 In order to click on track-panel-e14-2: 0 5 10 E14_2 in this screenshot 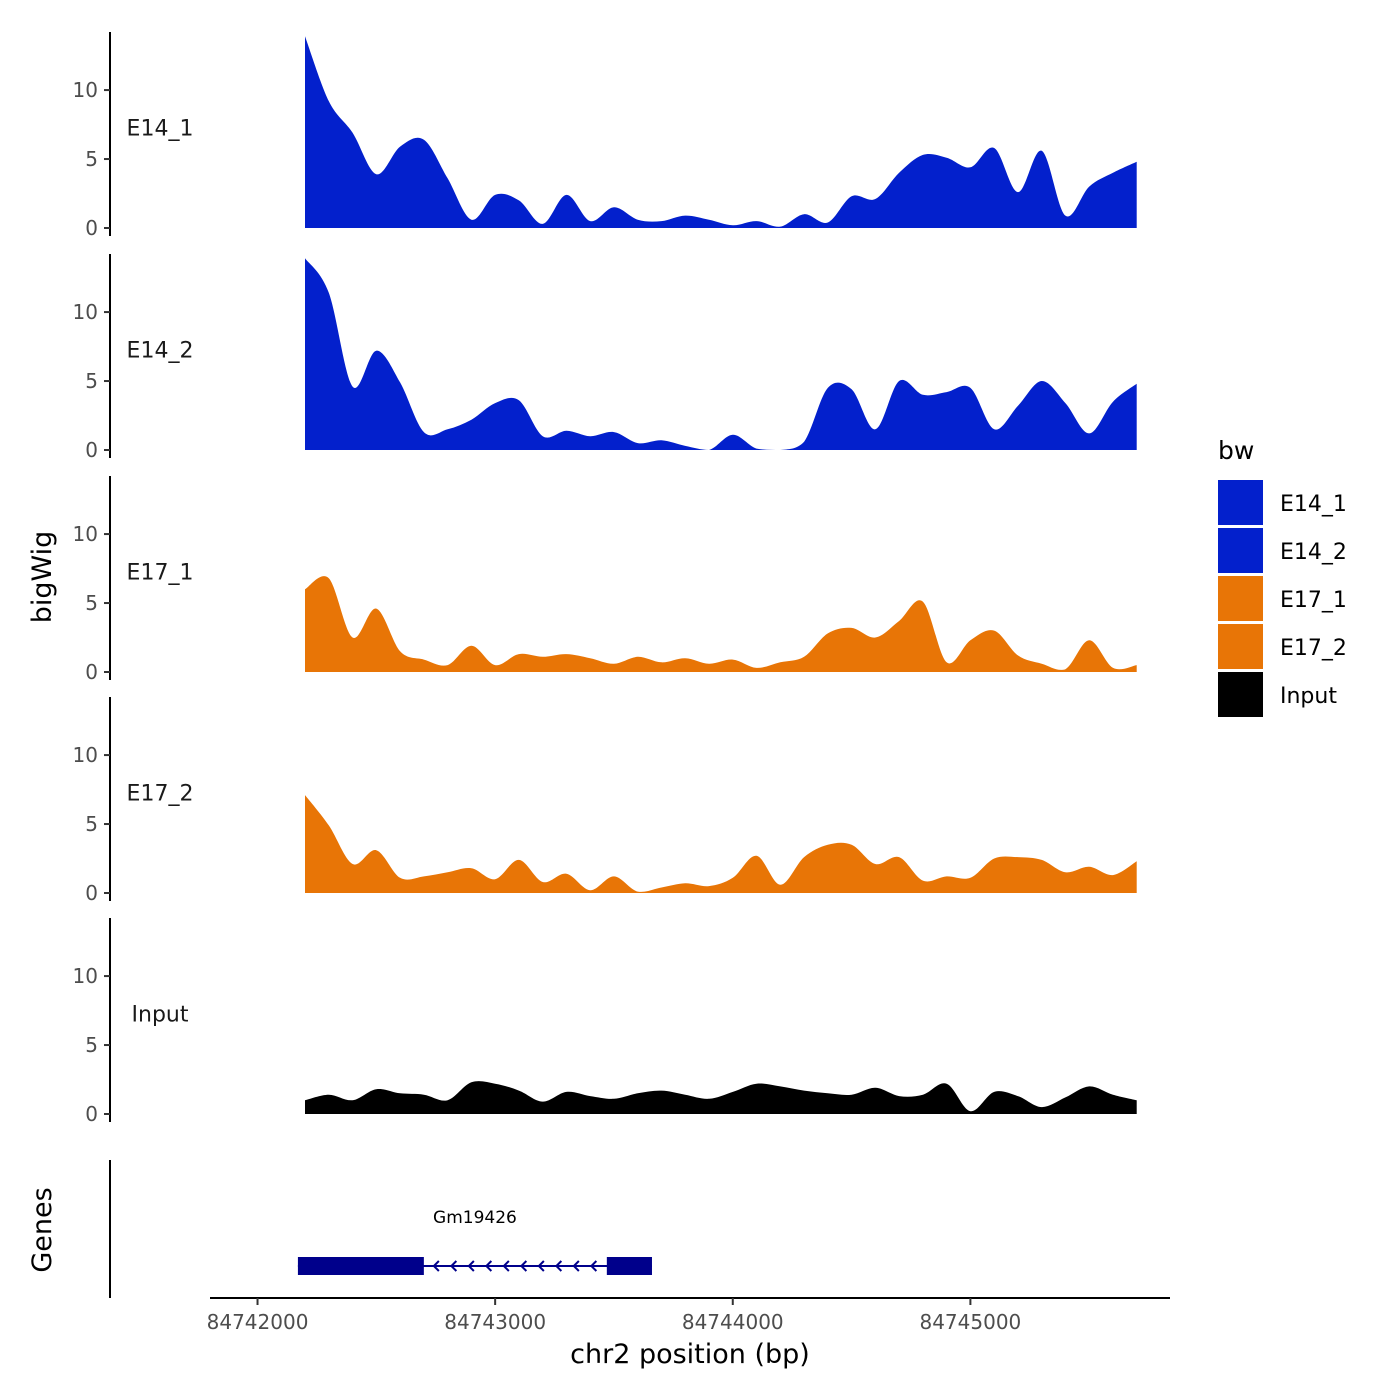, I will do `click(605, 358)`.